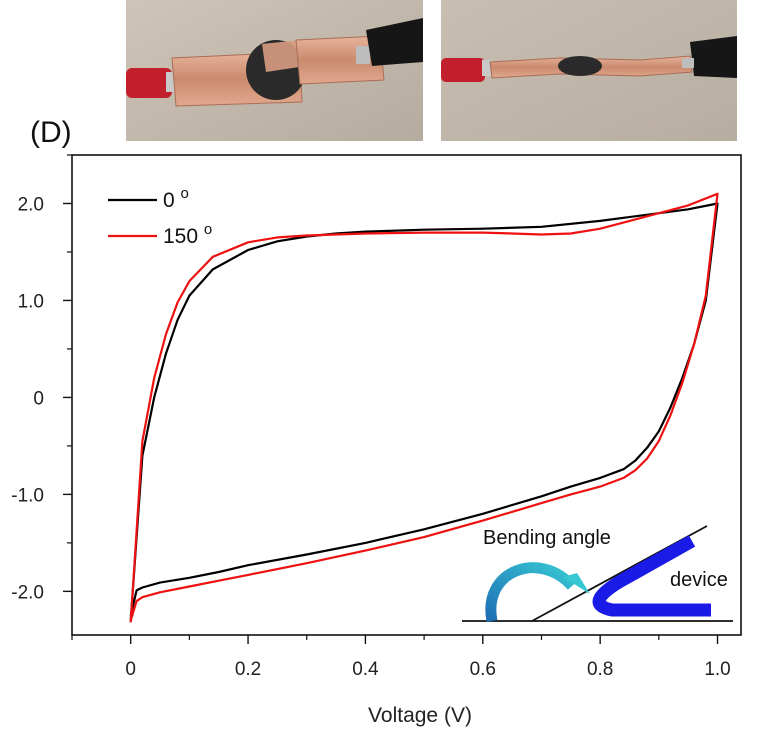  I want to click on panel-label: (D), so click(51, 132).